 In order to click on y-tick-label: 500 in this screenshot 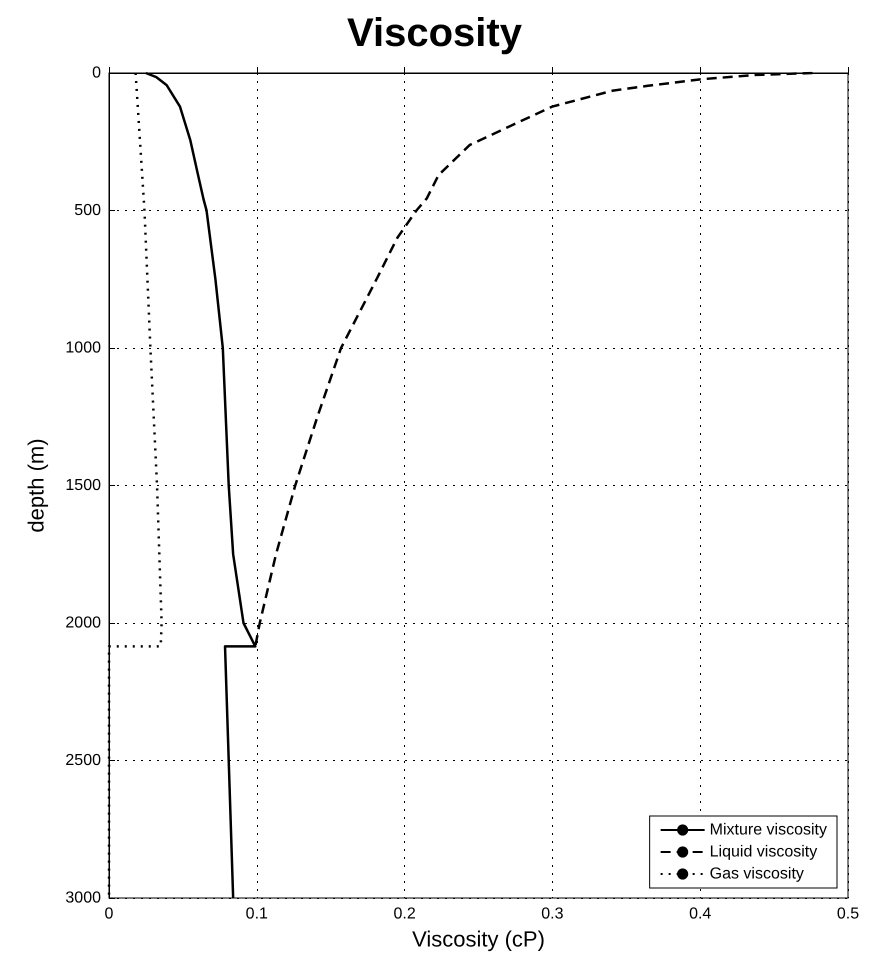, I will do `click(88, 210)`.